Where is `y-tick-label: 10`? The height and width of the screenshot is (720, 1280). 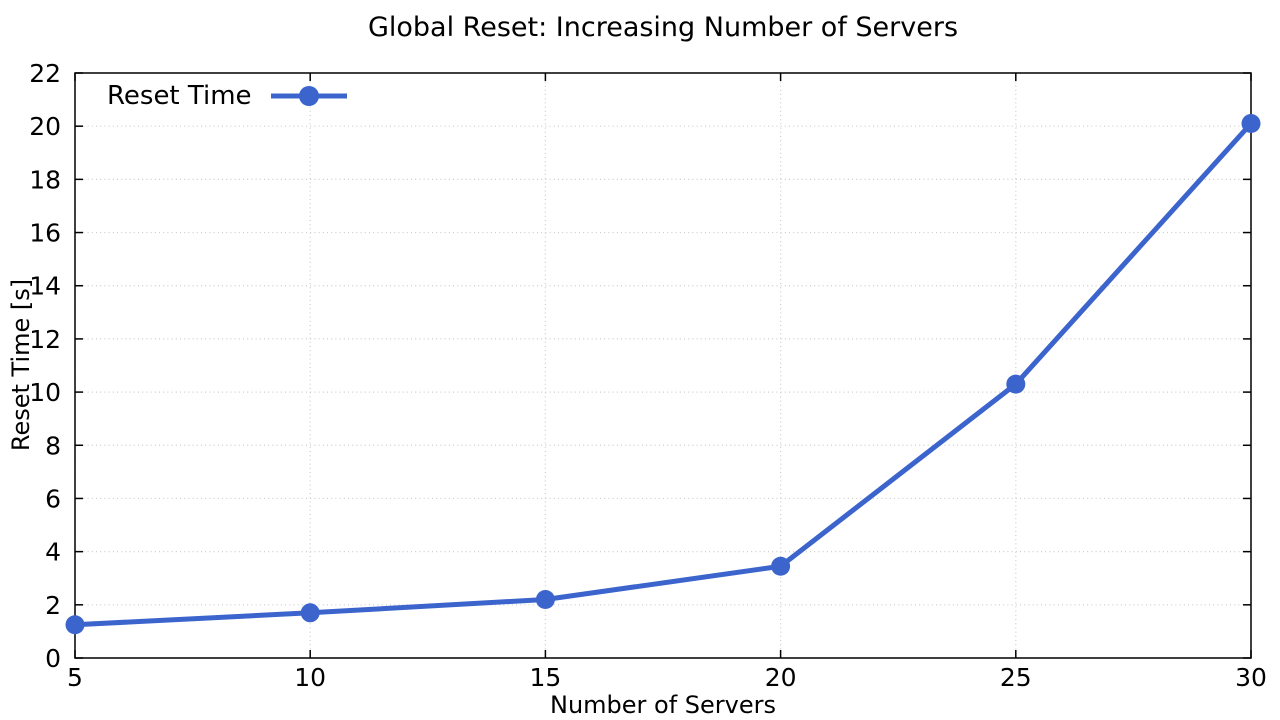 y-tick-label: 10 is located at coordinates (45, 392).